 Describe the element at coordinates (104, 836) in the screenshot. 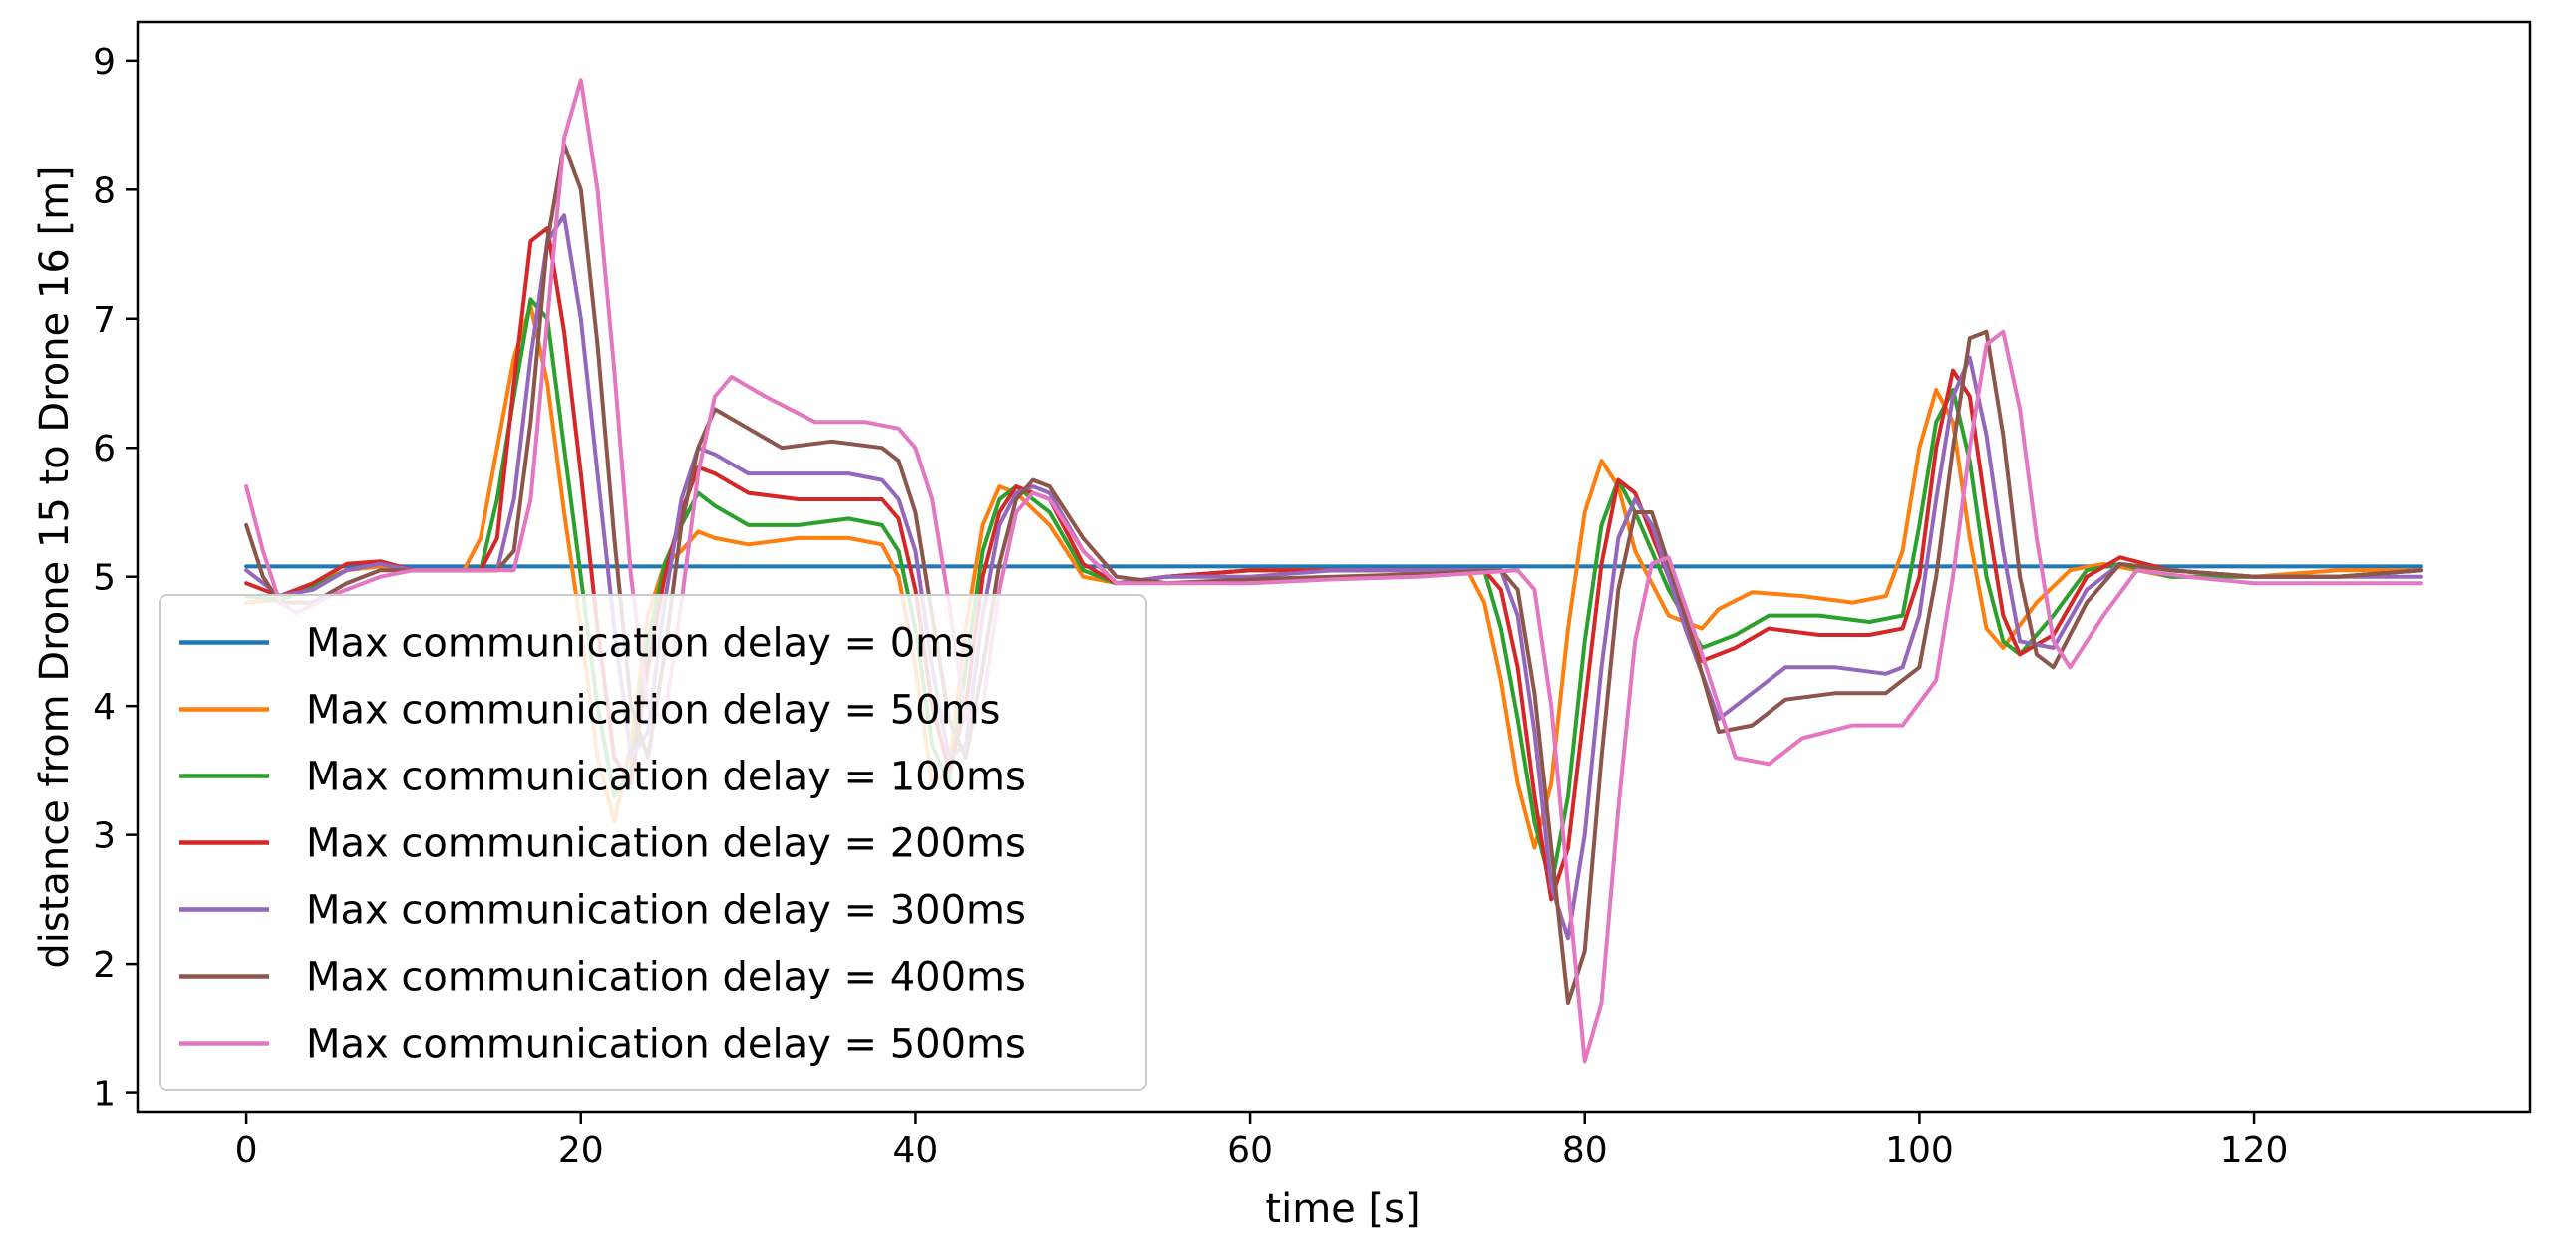

I see `y-tick-label: 3` at that location.